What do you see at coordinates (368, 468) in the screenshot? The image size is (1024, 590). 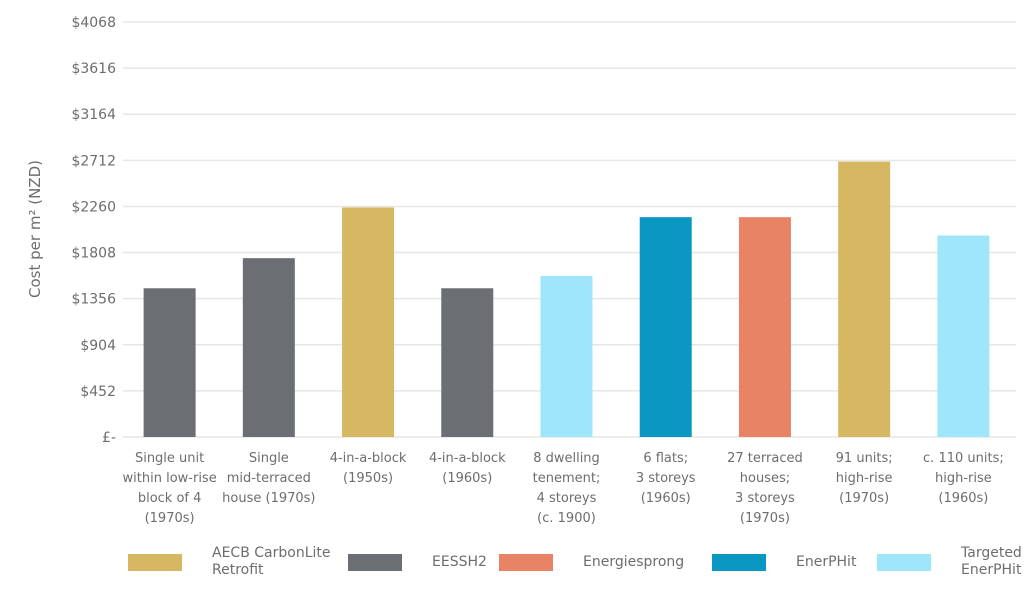 I see `x-category-label: 4-in-a-block (1950s)` at bounding box center [368, 468].